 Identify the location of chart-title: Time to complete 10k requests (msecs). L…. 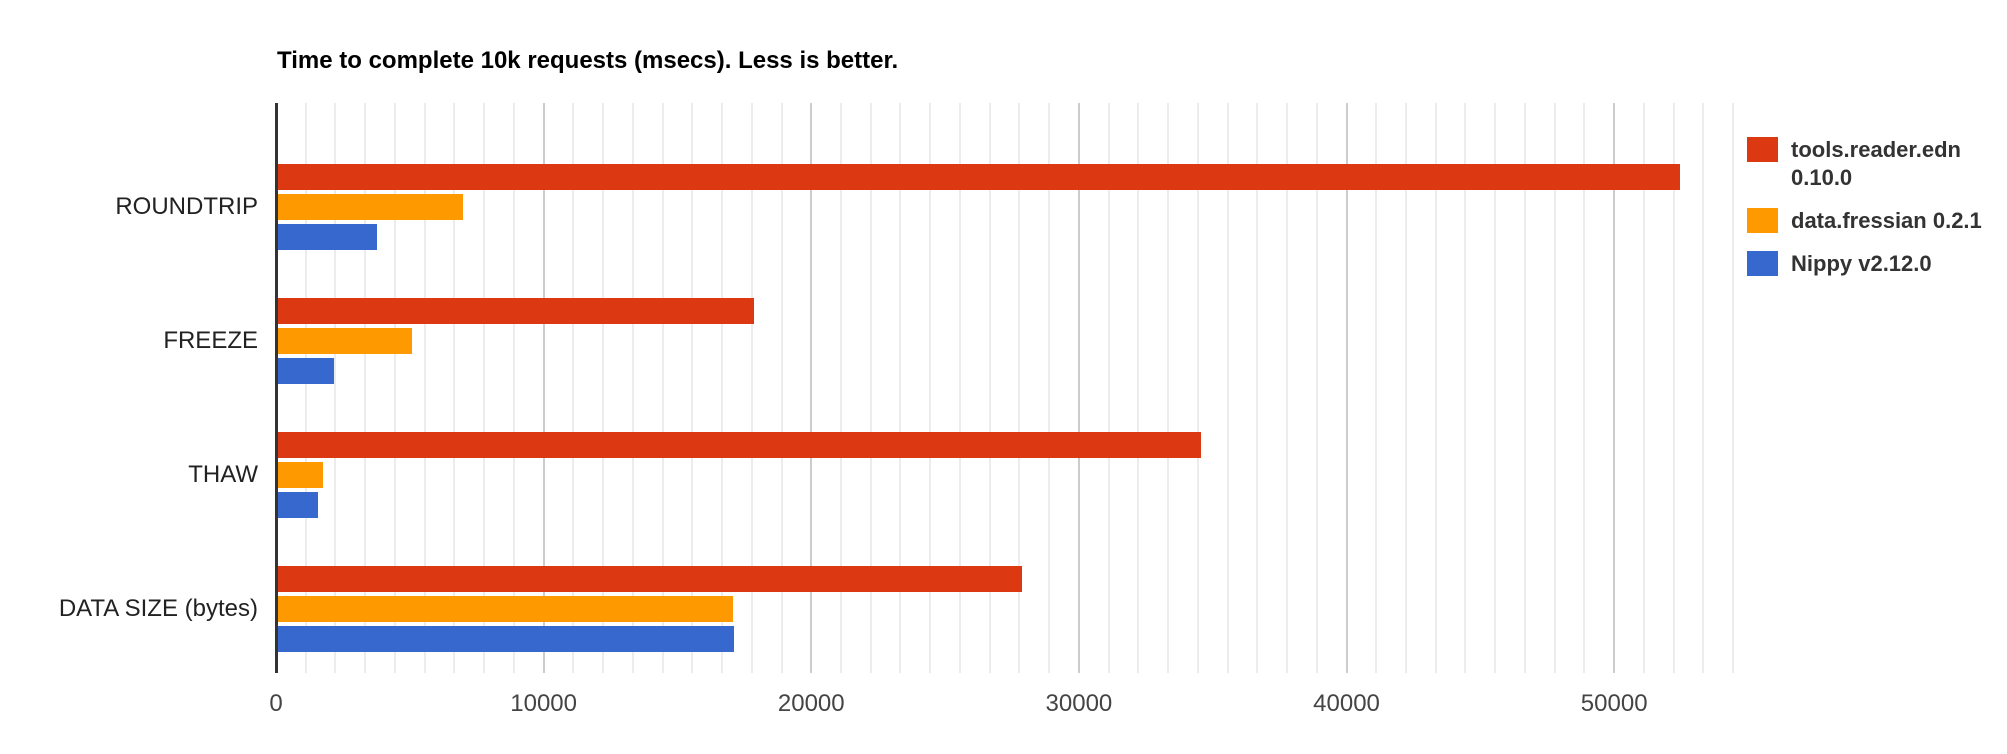
(588, 60).